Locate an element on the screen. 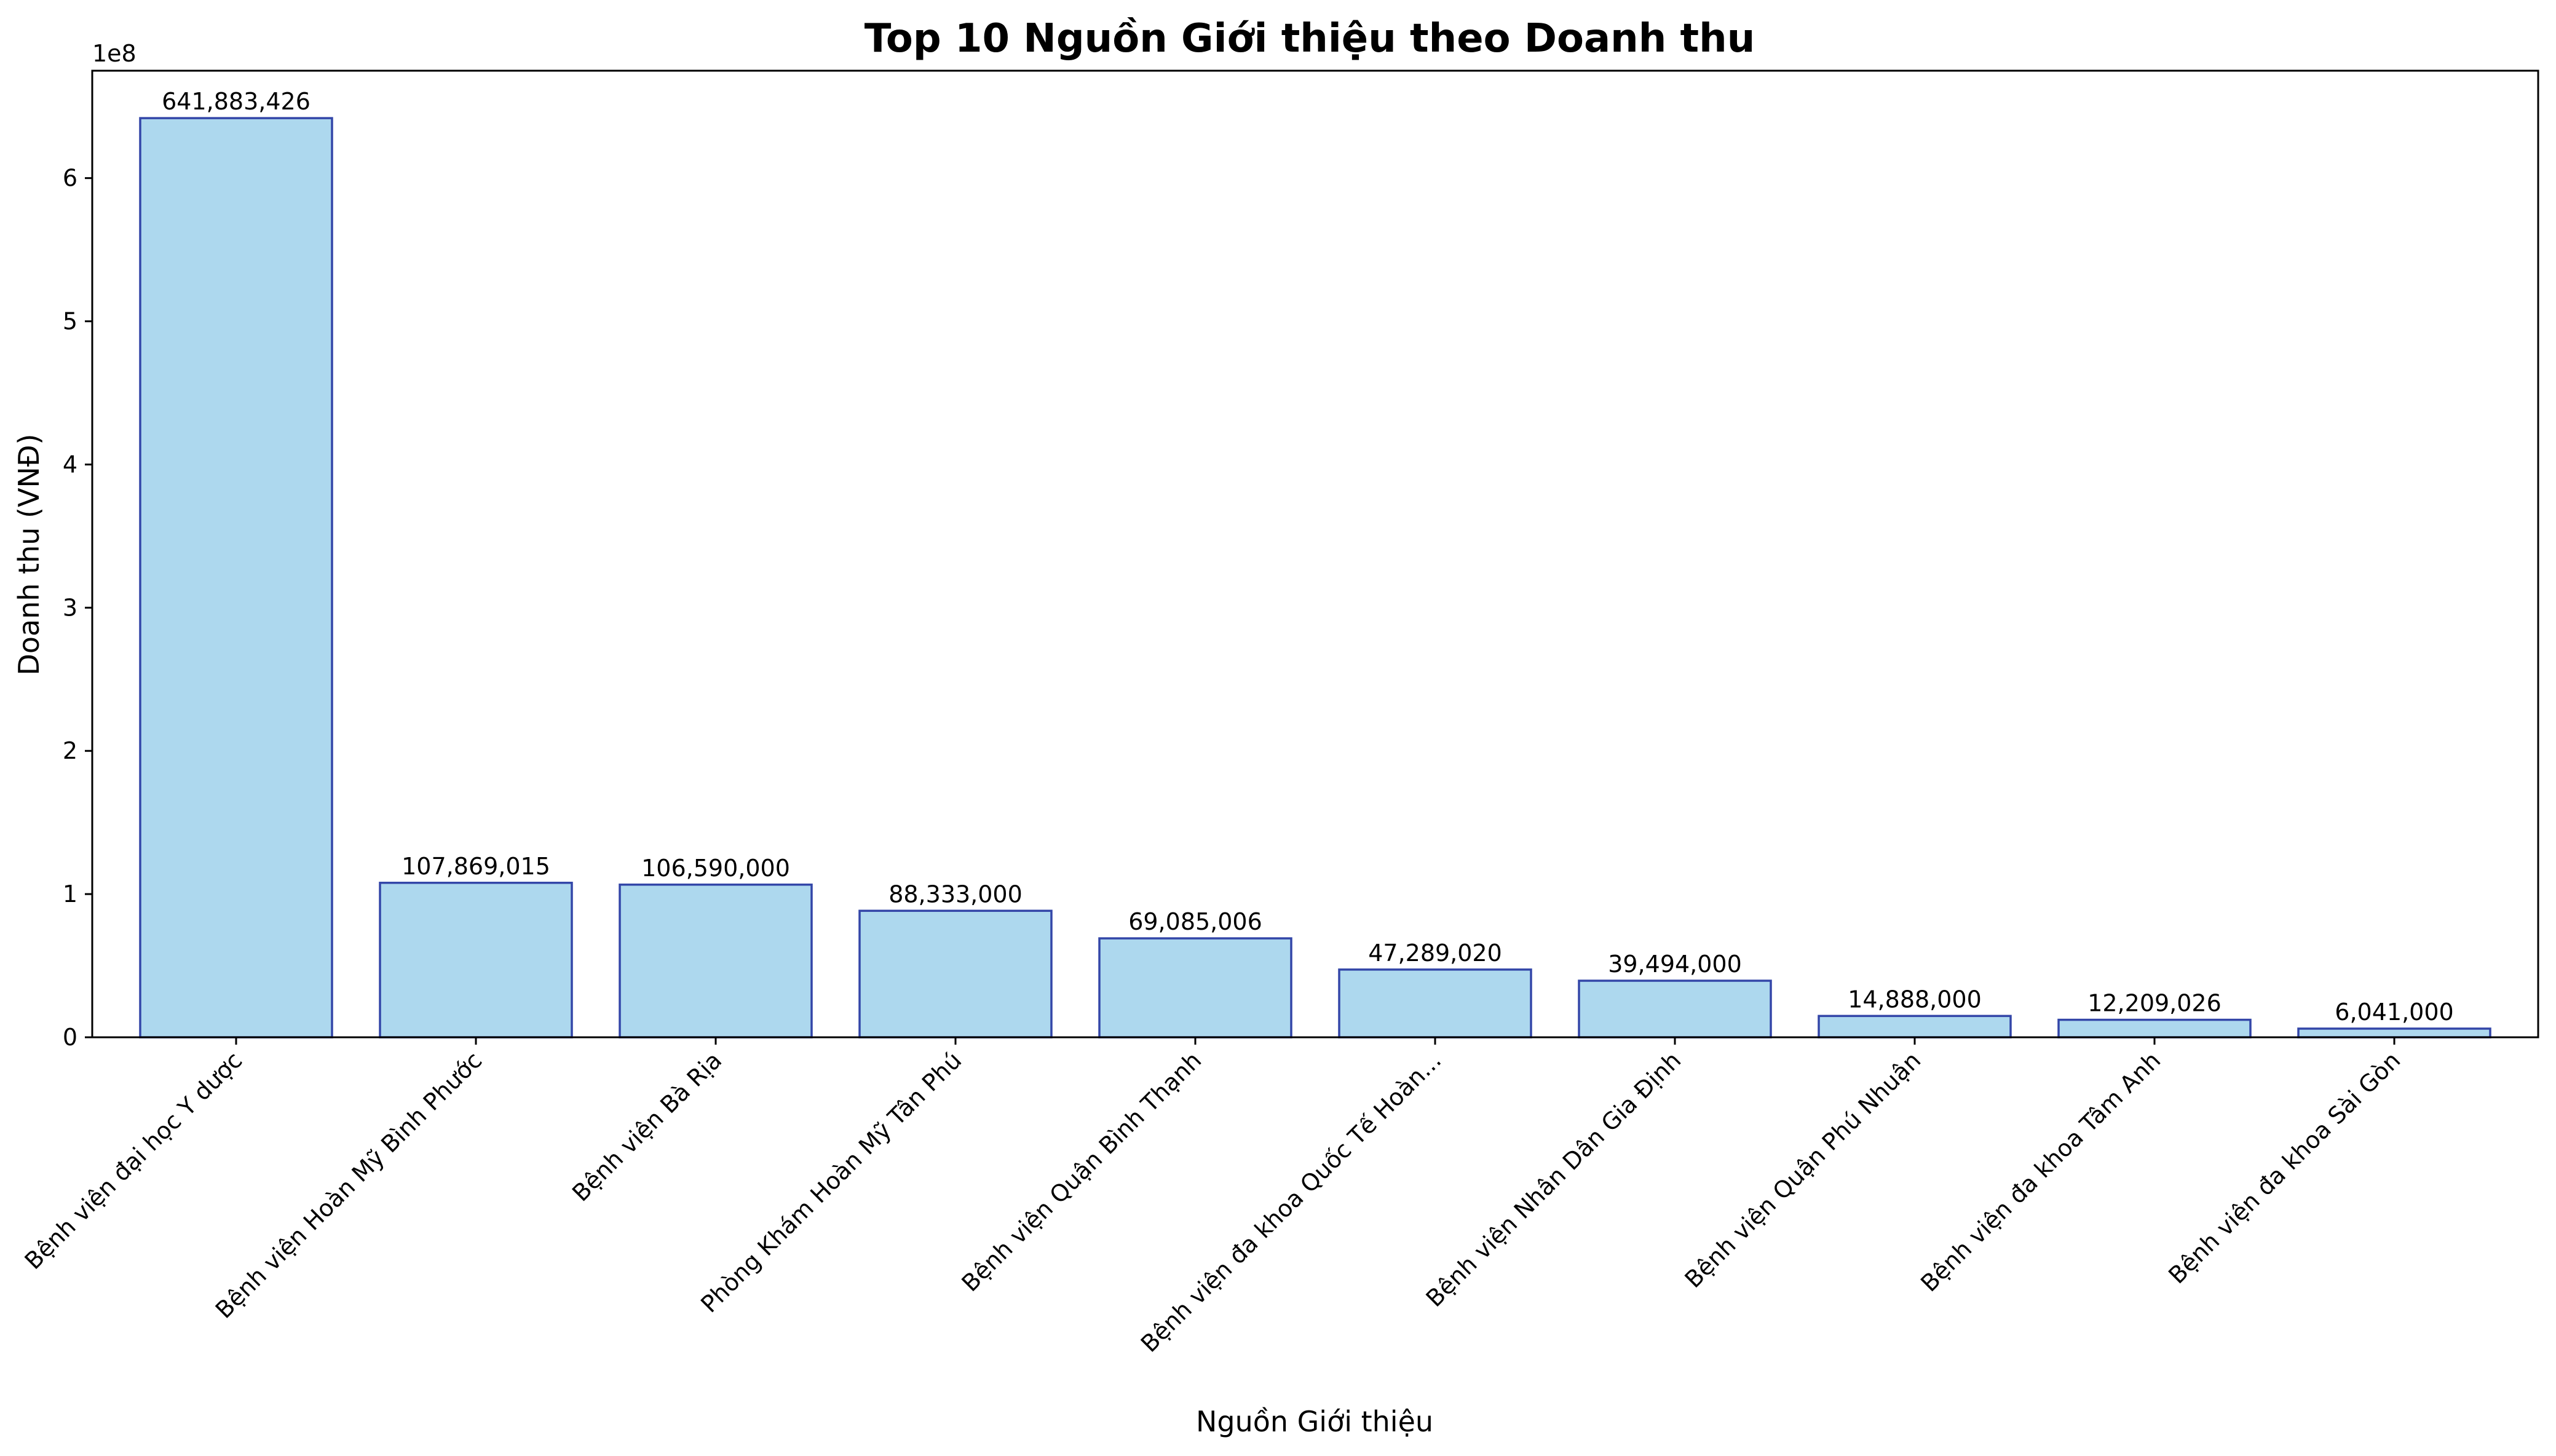  y-tick-label: 4 is located at coordinates (70, 465).